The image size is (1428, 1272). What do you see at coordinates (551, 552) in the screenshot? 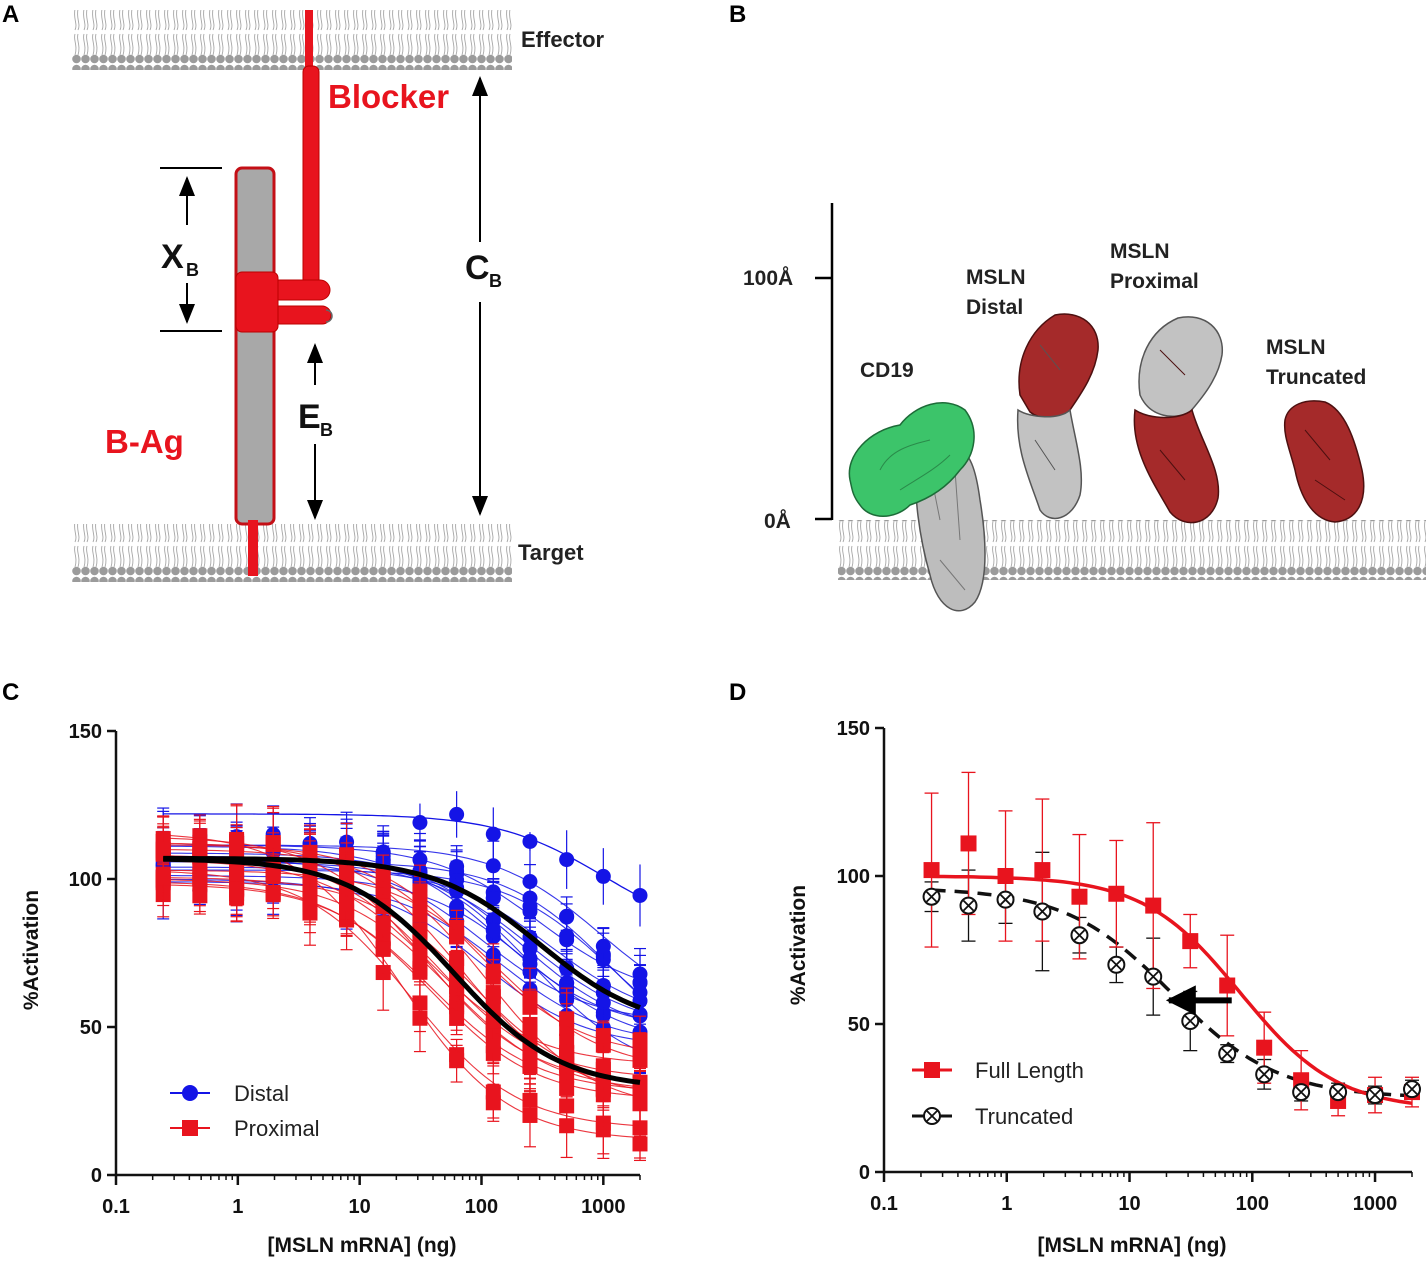
I see `target-label: Target` at bounding box center [551, 552].